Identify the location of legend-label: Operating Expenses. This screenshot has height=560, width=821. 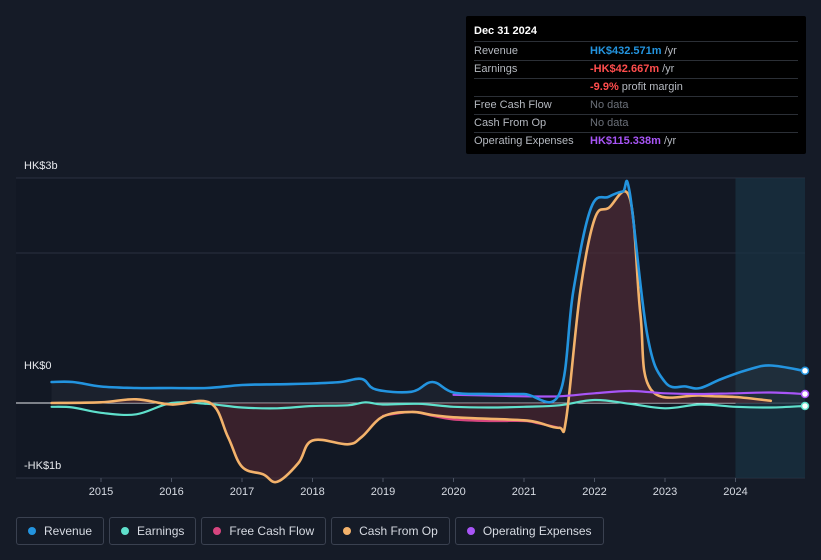
(537, 531).